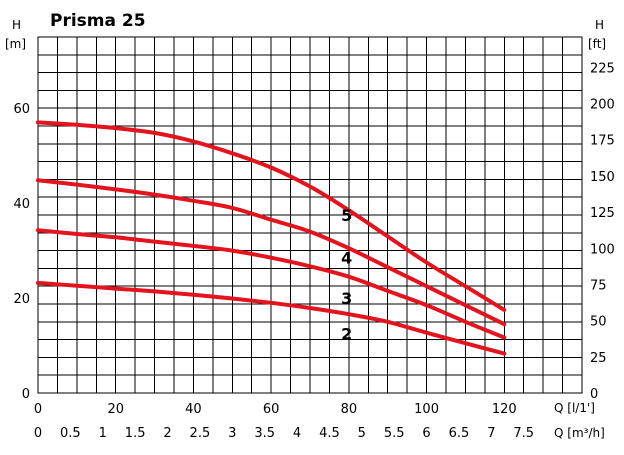 The width and height of the screenshot is (624, 455). Describe the element at coordinates (602, 68) in the screenshot. I see `right-tick-label: 225` at that location.